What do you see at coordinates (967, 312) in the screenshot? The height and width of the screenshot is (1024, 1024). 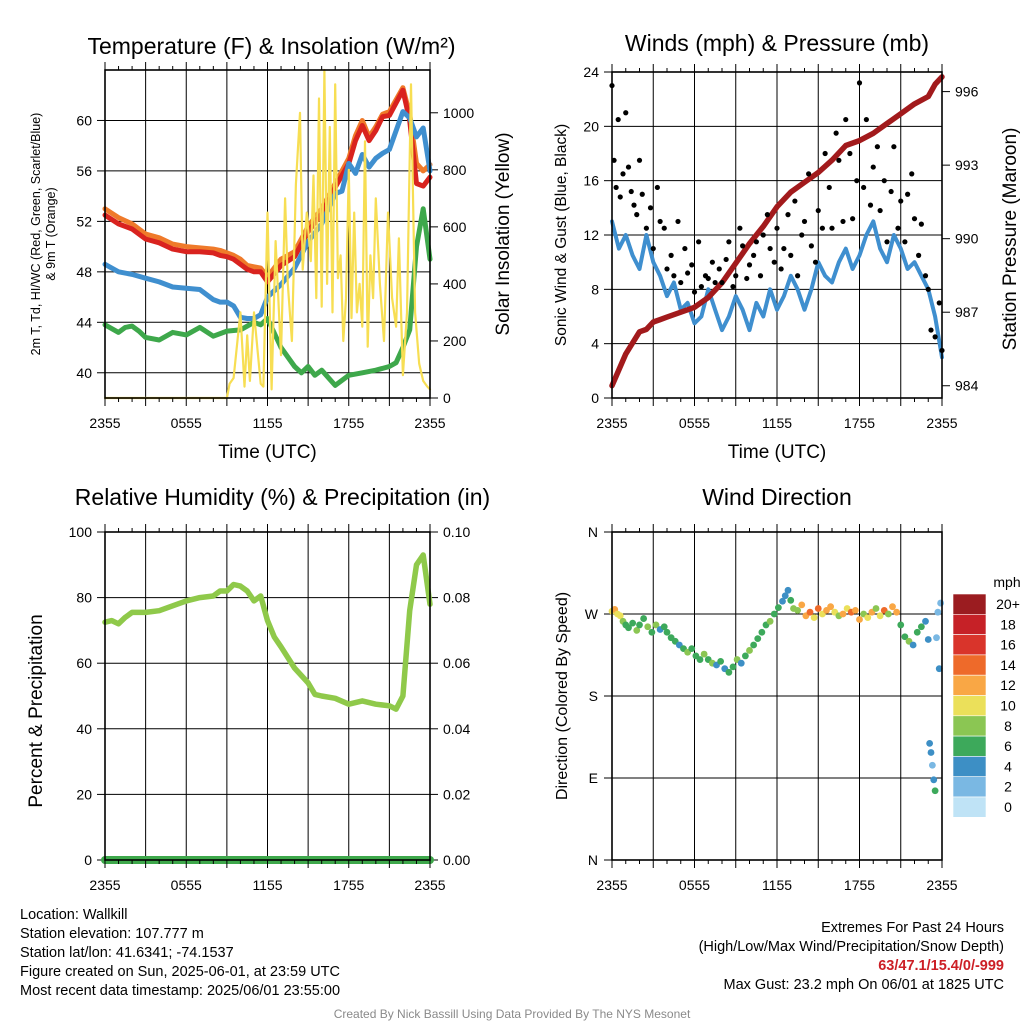 I see `winds-y2tick-label: 987` at bounding box center [967, 312].